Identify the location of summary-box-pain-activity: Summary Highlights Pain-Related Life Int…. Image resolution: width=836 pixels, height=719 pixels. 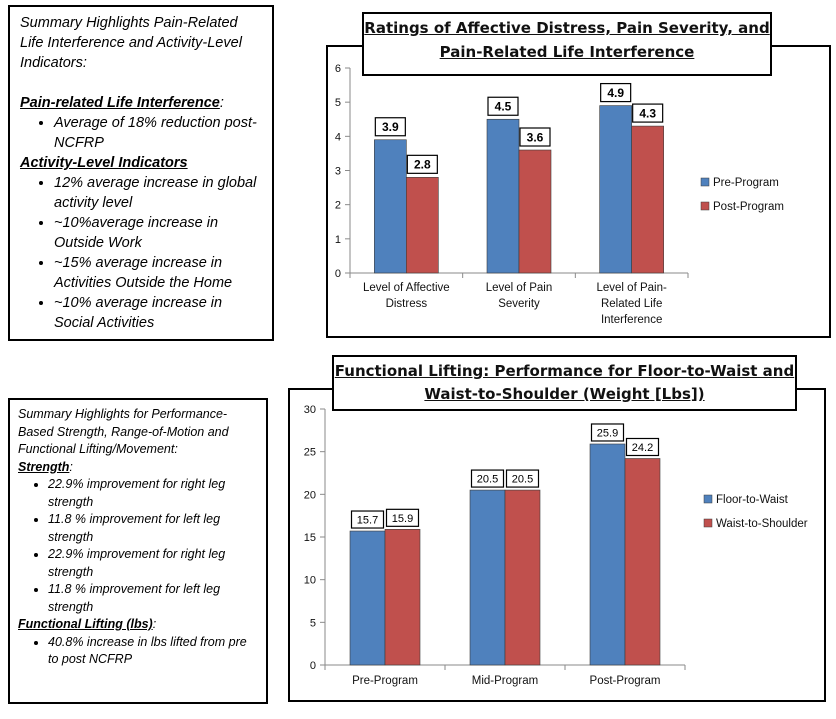
(141, 173).